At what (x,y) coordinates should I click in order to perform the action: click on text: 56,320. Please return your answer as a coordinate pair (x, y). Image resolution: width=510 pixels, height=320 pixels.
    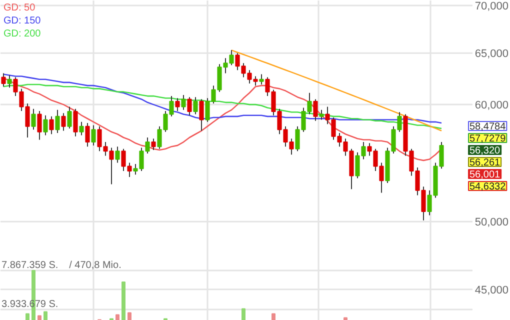
    Looking at the image, I should click on (485, 151).